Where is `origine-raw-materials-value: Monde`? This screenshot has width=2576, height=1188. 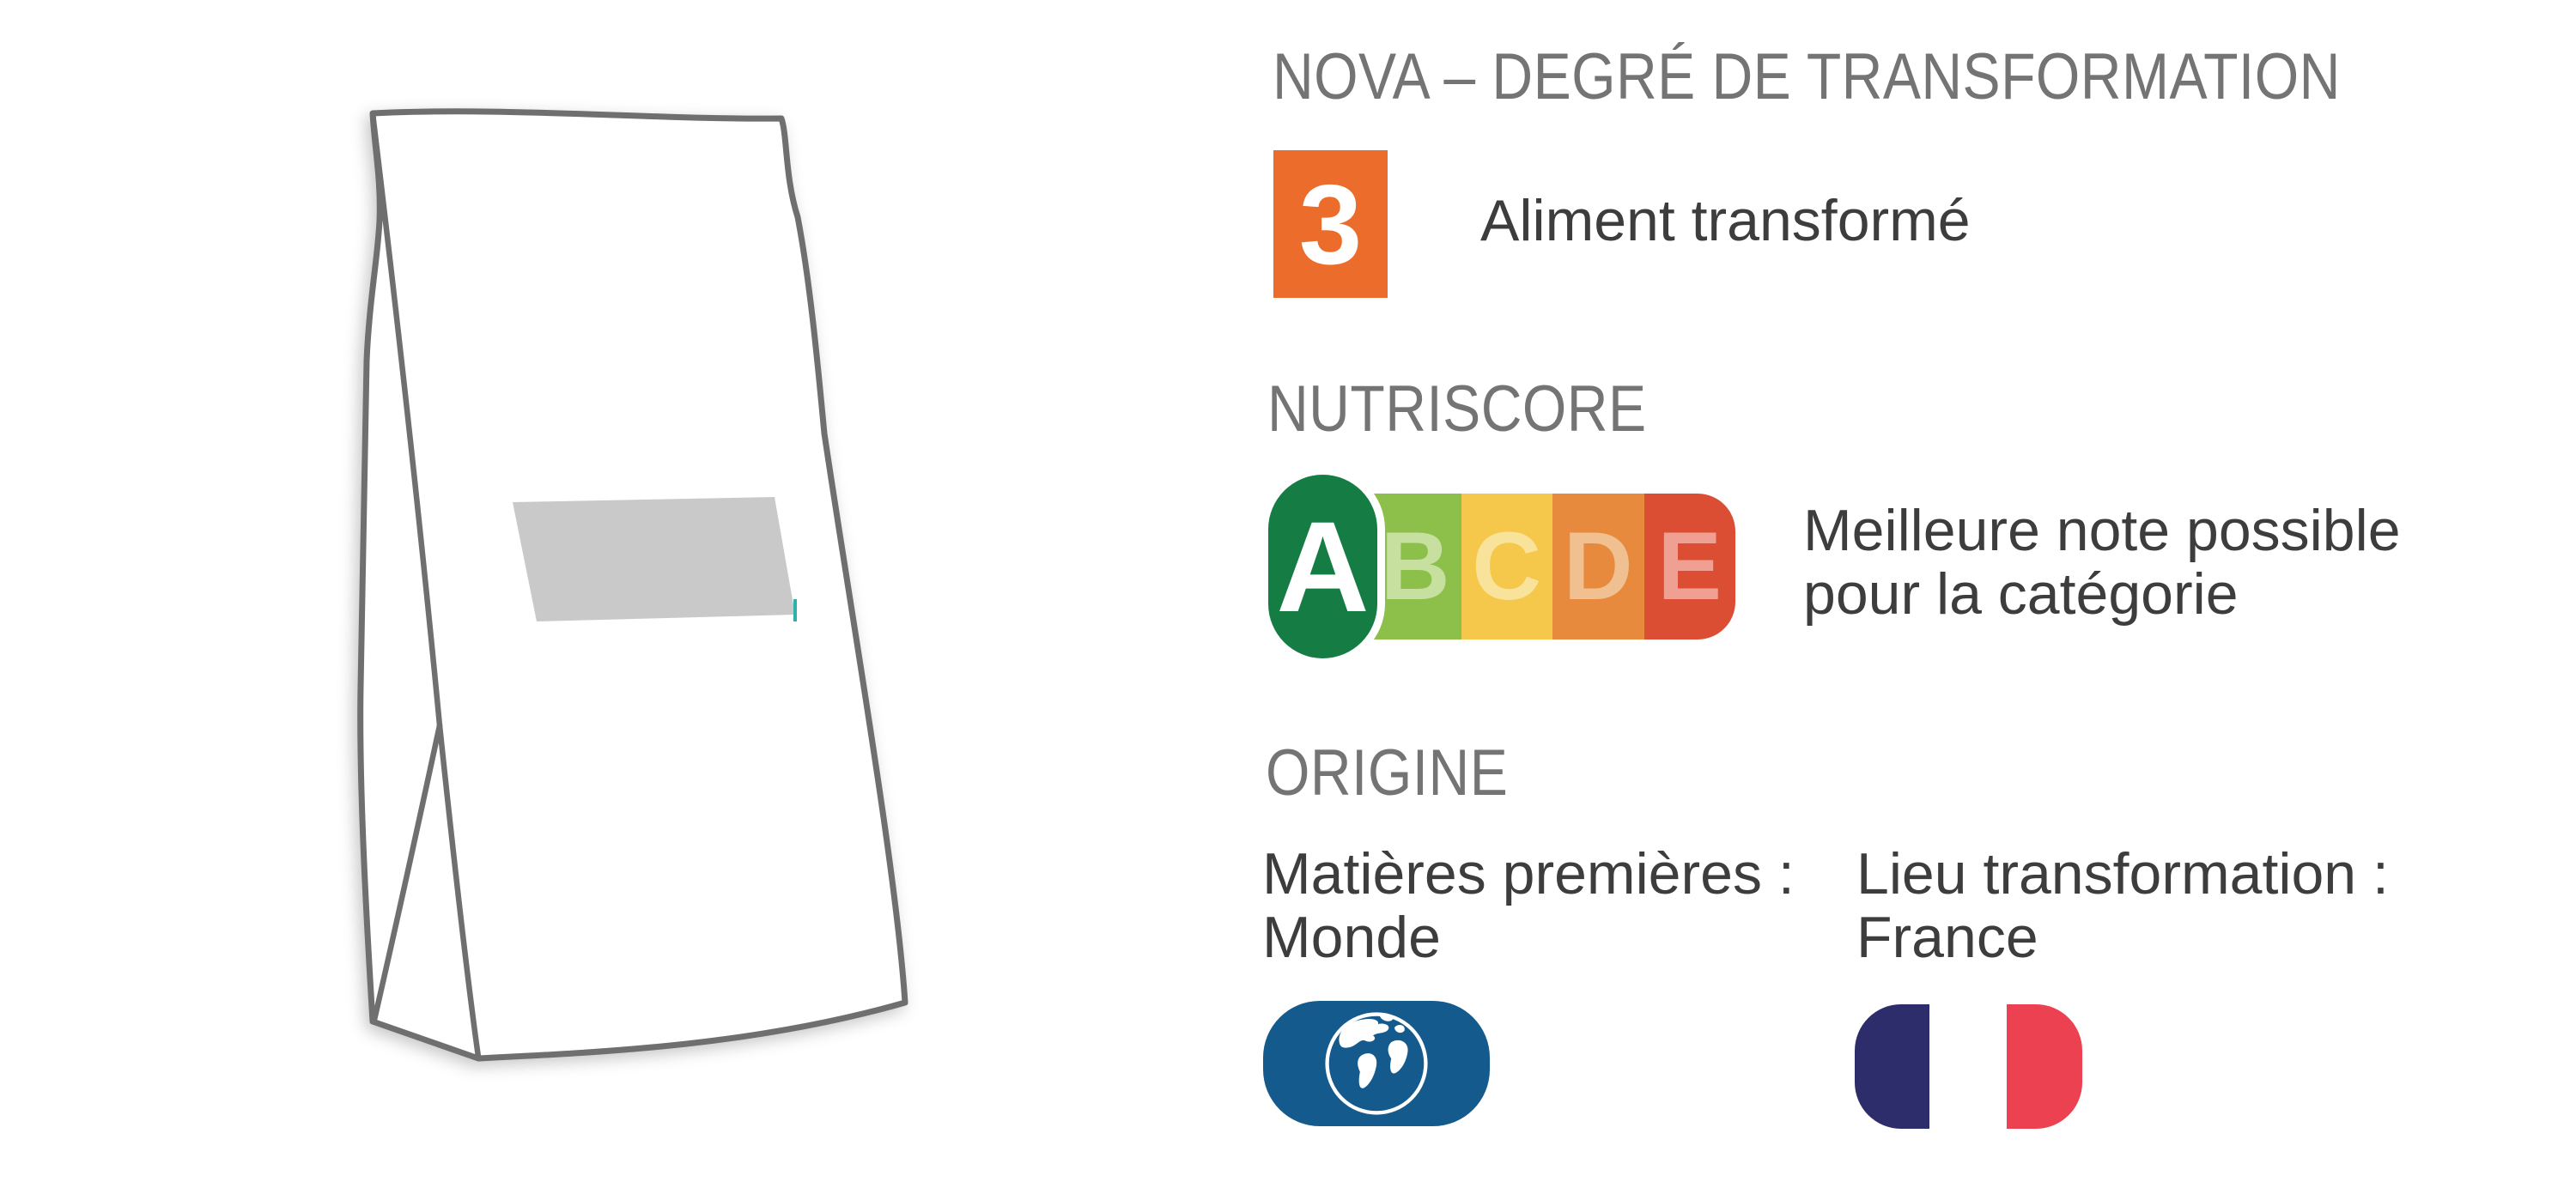
origine-raw-materials-value: Monde is located at coordinates (1352, 937).